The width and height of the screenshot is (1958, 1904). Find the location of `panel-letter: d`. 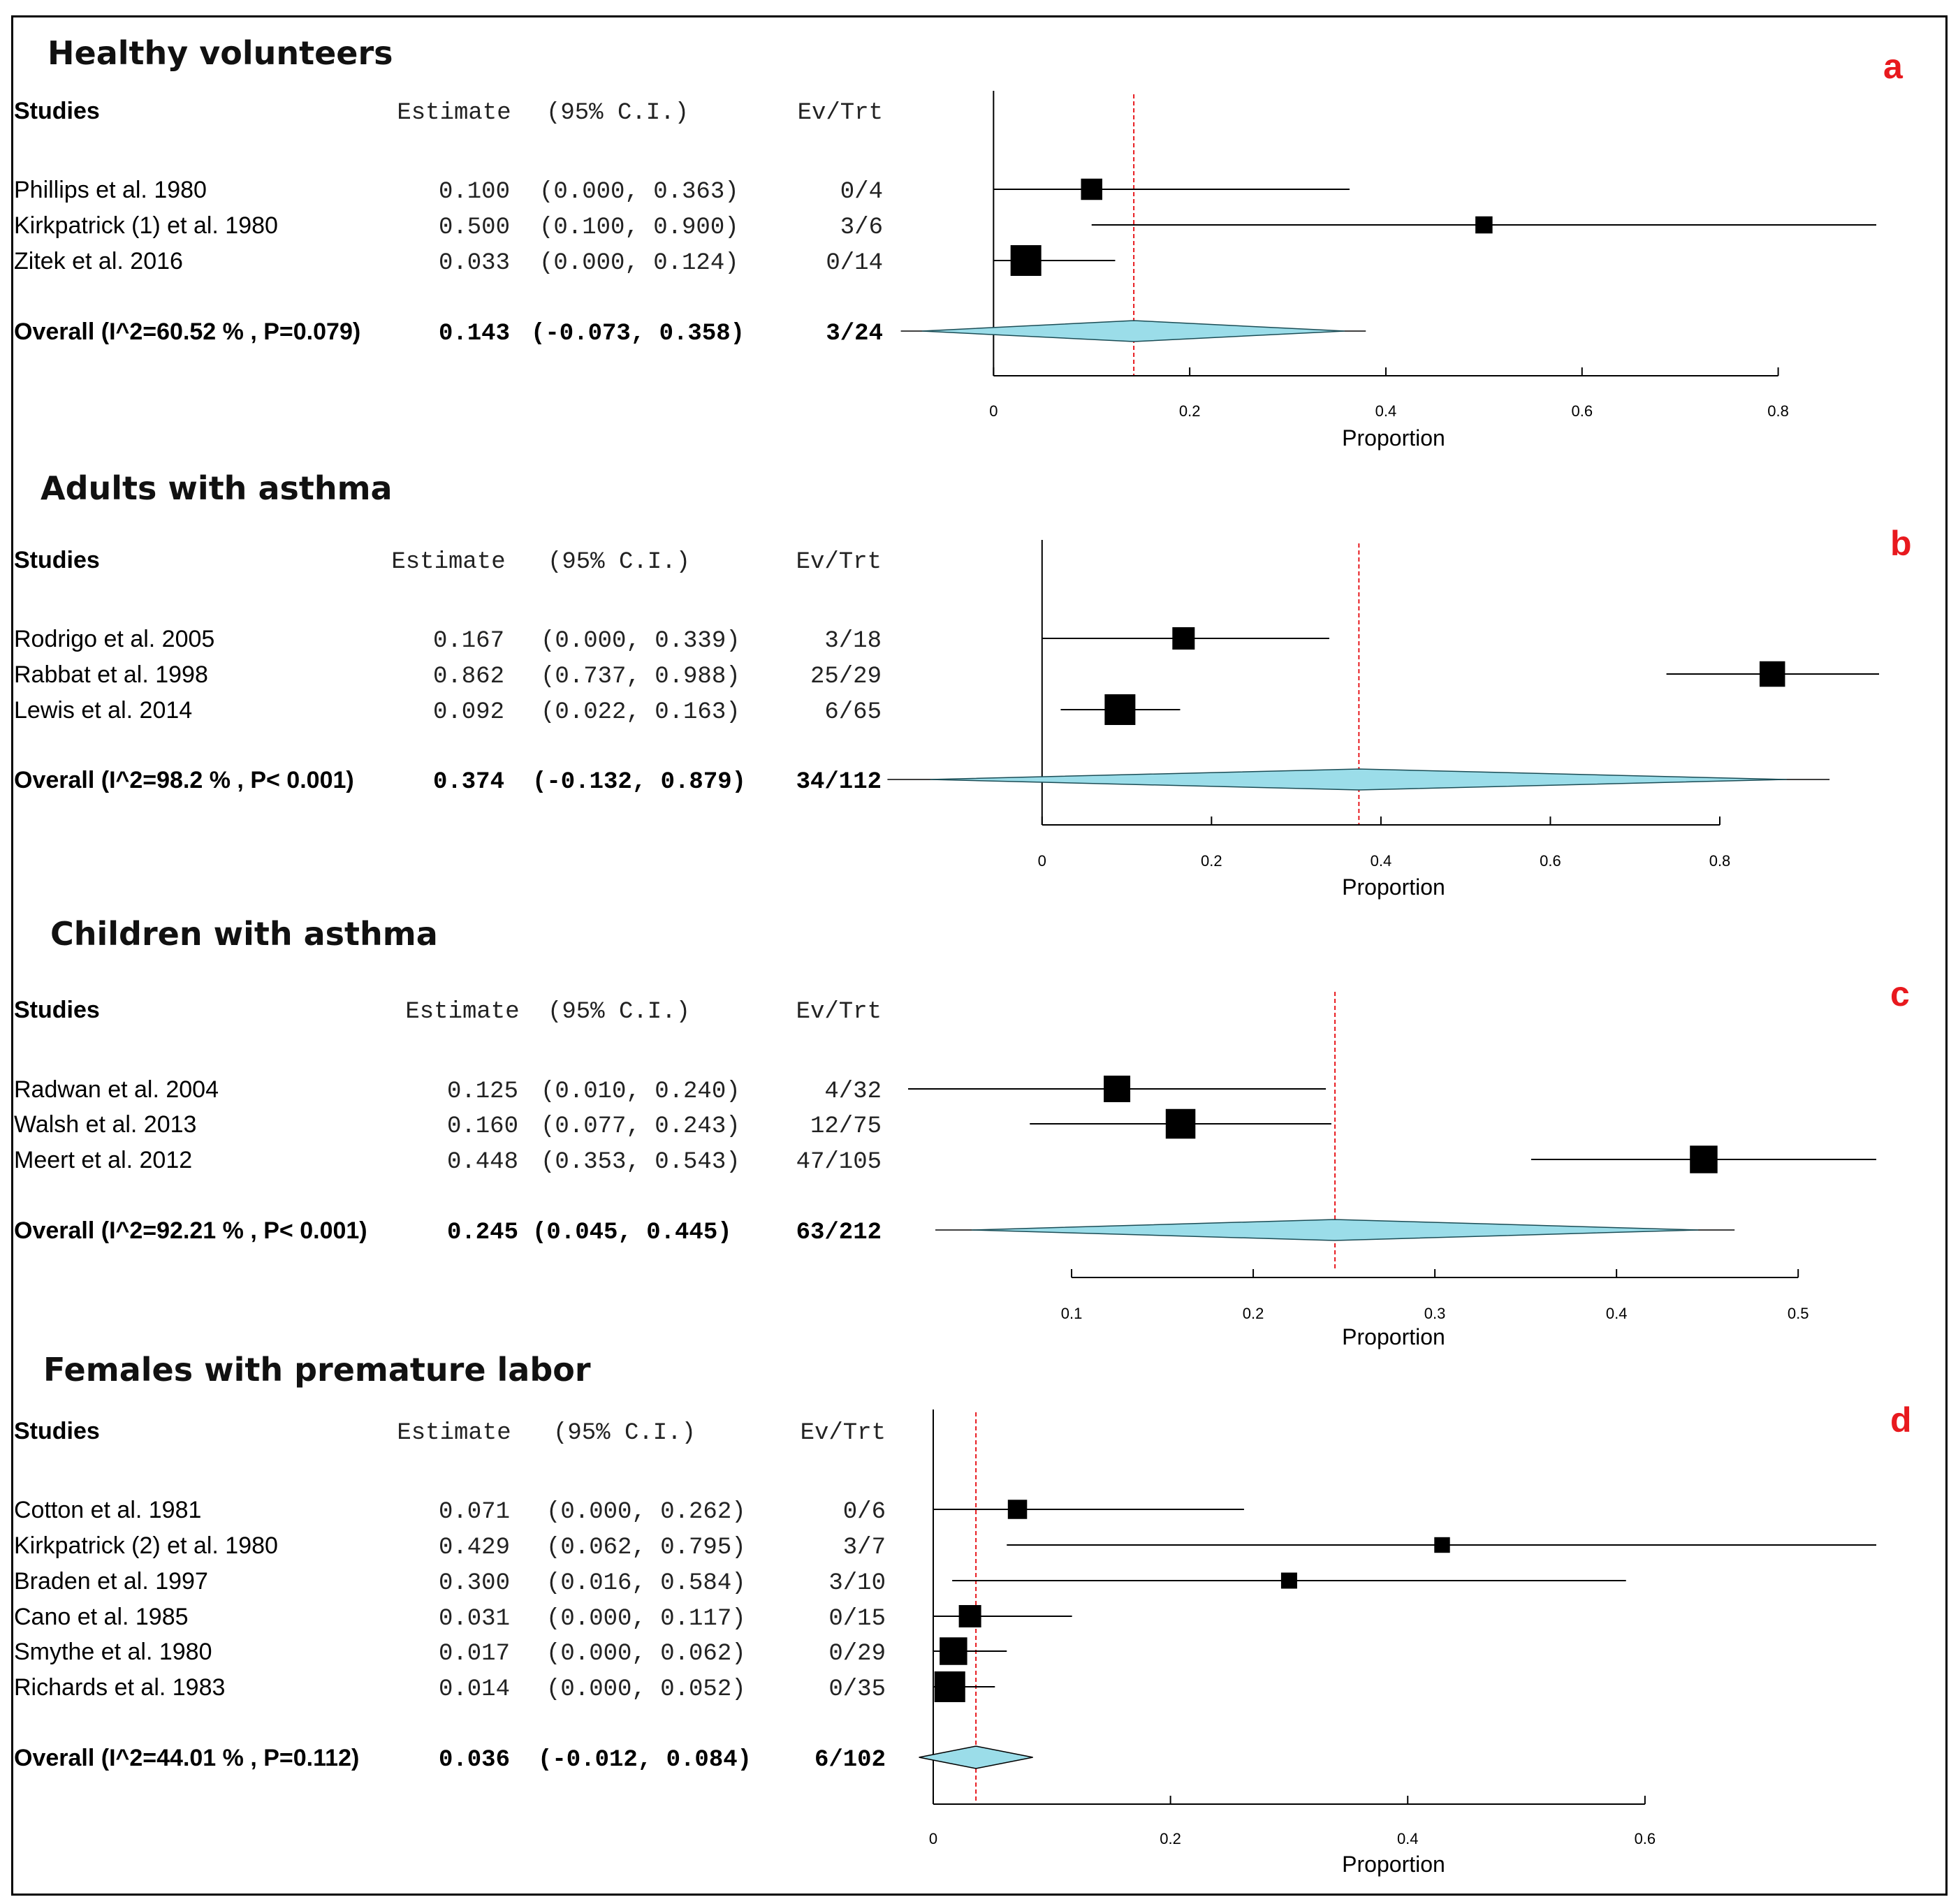

panel-letter: d is located at coordinates (1901, 1420).